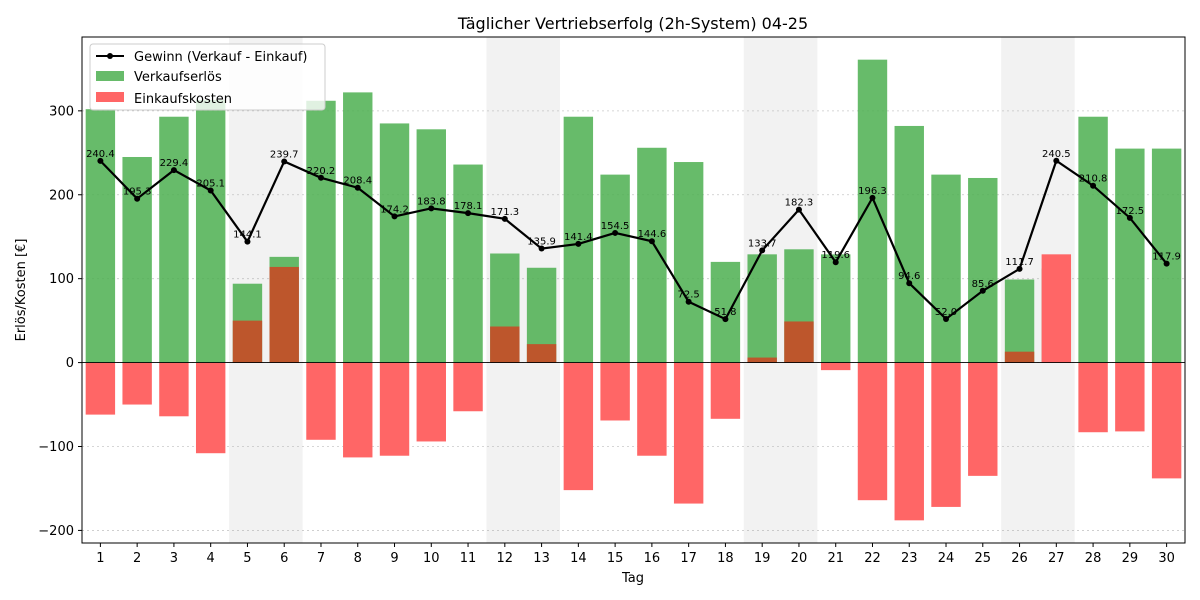 This screenshot has width=1200, height=600. I want to click on profit-data-label: 117.9, so click(1166, 257).